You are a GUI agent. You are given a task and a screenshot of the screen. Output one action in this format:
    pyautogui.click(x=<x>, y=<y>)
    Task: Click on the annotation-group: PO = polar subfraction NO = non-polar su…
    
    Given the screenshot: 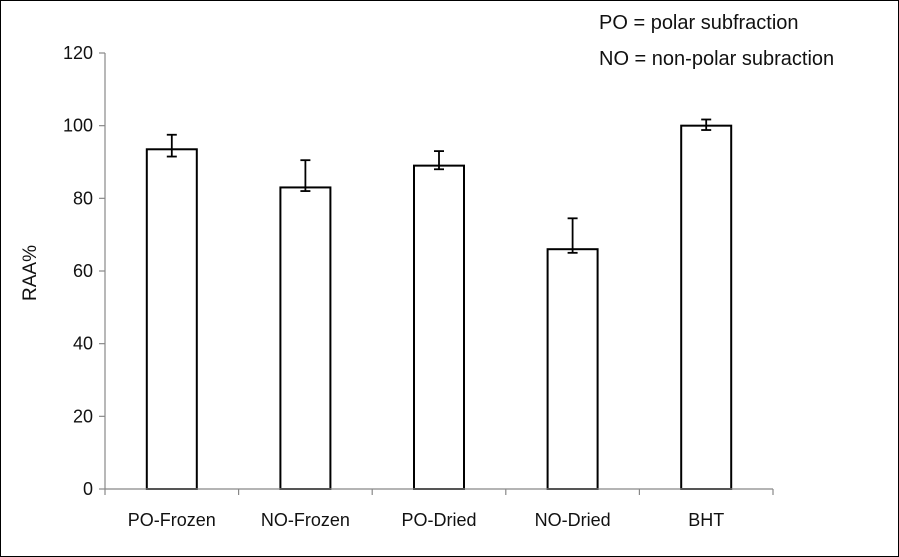 What is the action you would take?
    pyautogui.click(x=716, y=41)
    